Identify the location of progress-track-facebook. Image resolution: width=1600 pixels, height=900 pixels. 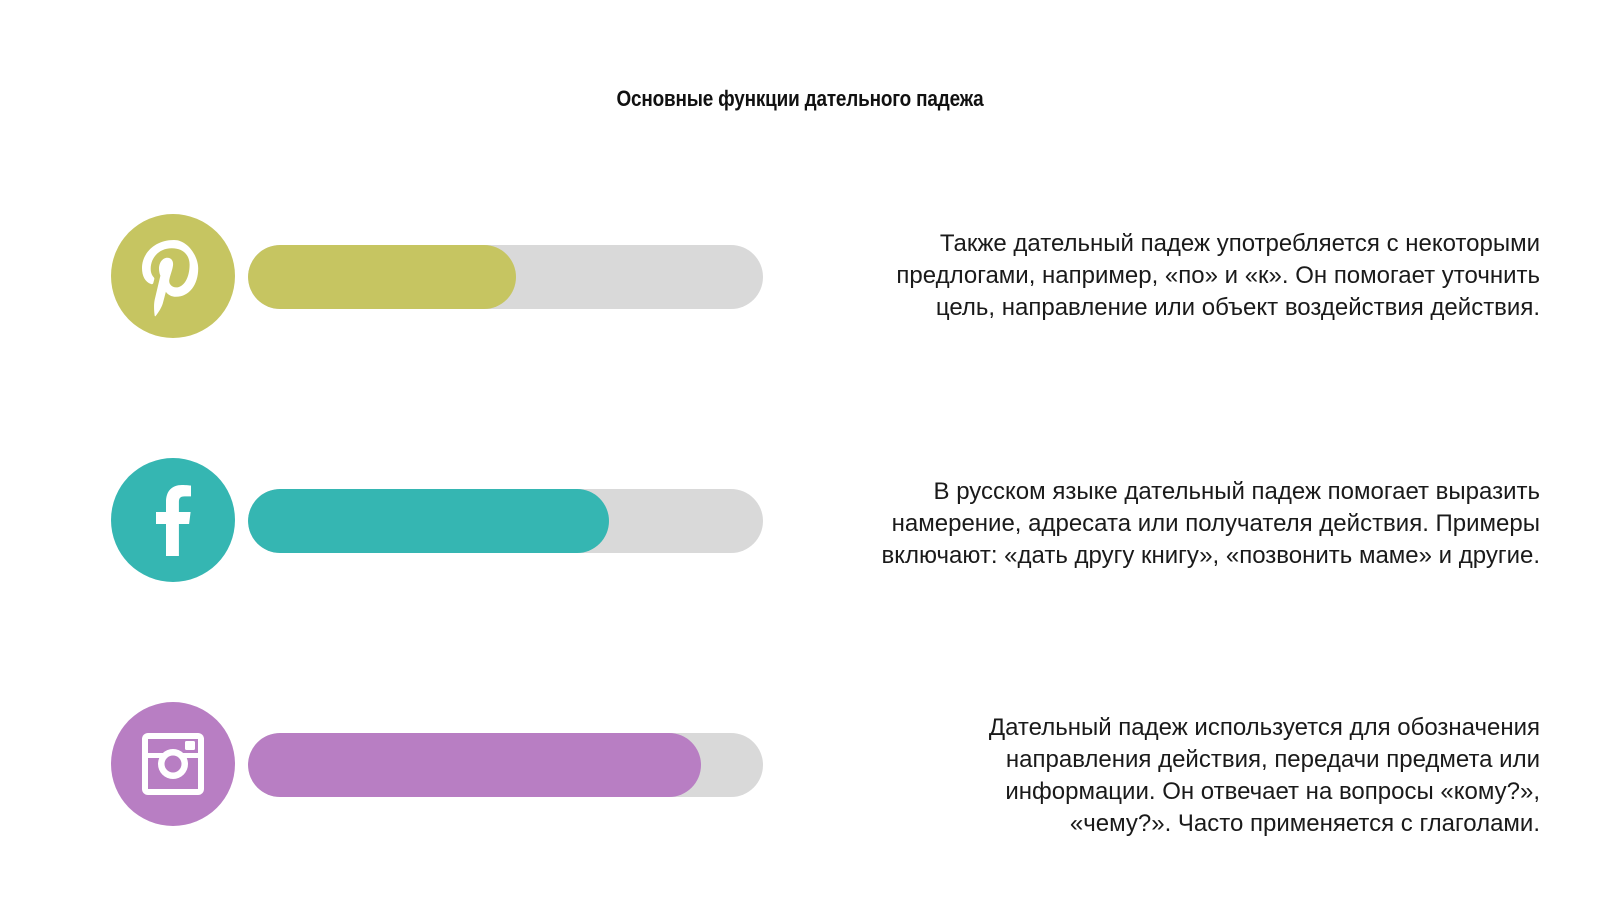
(505, 521).